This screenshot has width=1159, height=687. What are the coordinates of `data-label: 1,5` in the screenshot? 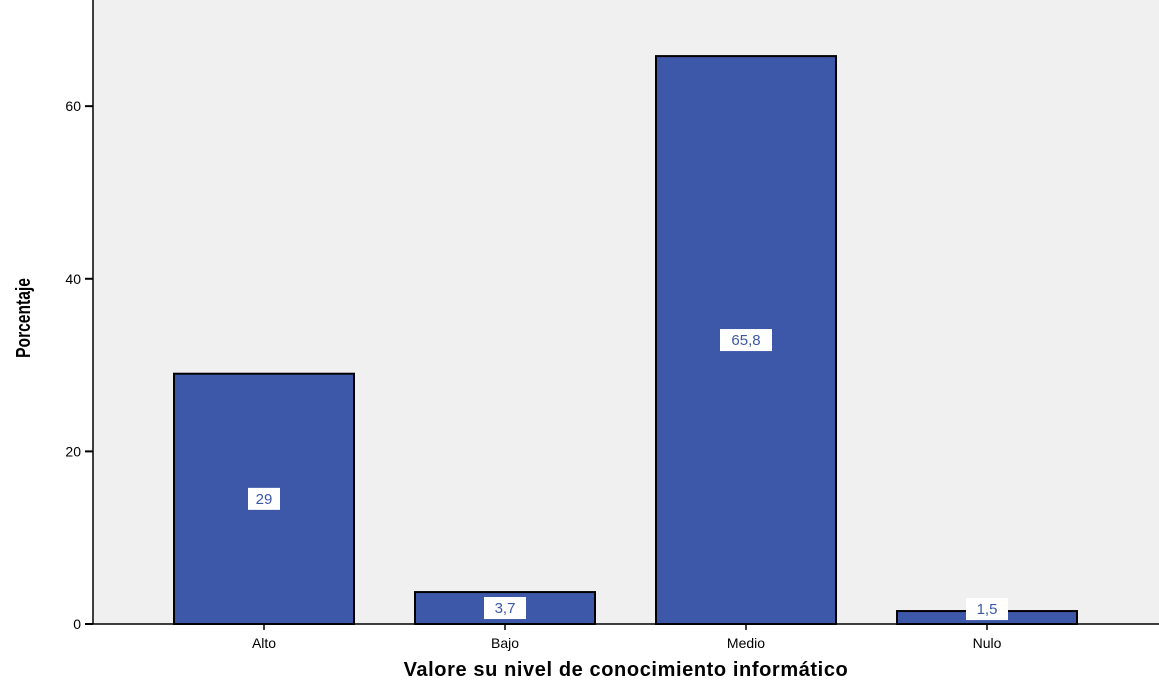 It's located at (987, 609).